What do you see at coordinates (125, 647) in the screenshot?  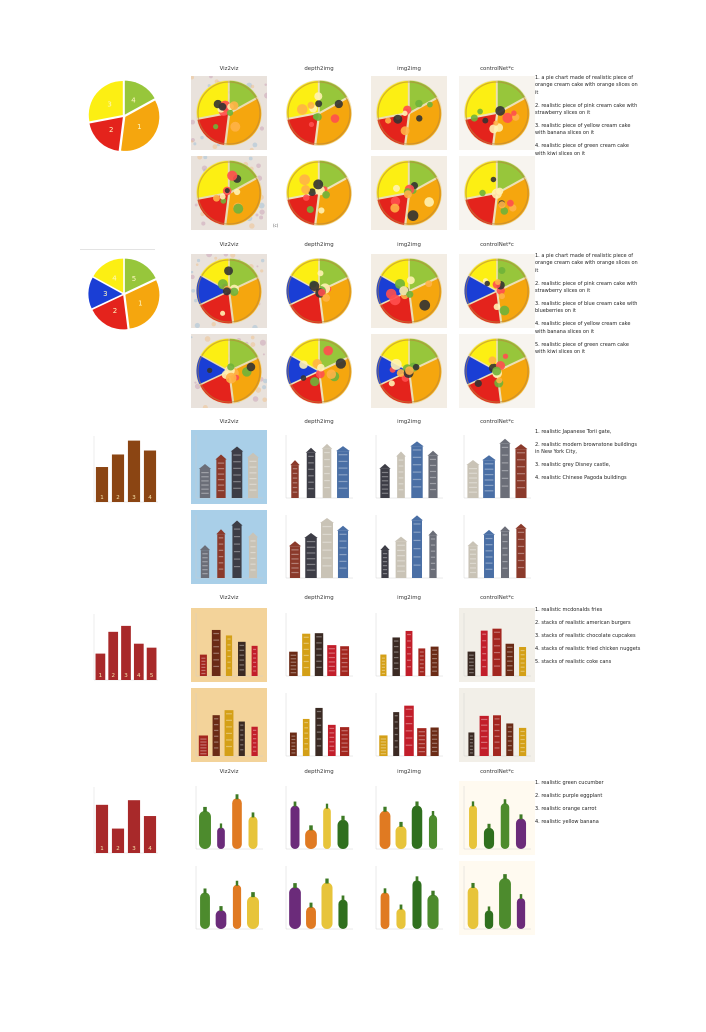 I see `control-chart-svg: 1 2 3 4 5` at bounding box center [125, 647].